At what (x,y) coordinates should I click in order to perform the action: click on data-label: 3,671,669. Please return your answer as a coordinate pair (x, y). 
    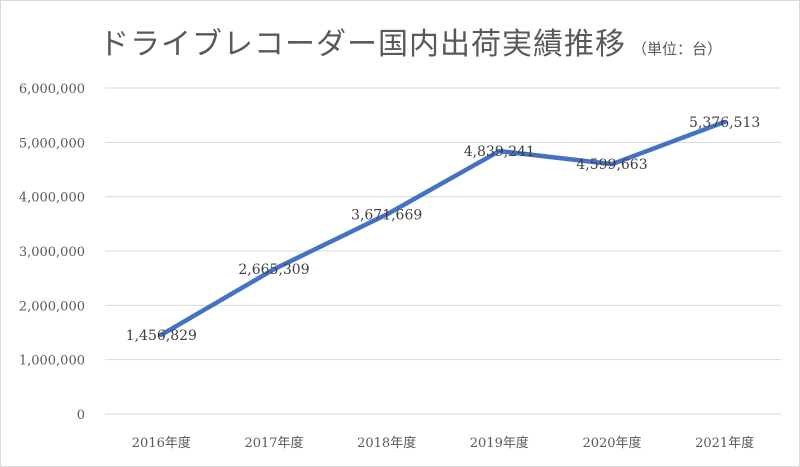
    Looking at the image, I should click on (386, 216).